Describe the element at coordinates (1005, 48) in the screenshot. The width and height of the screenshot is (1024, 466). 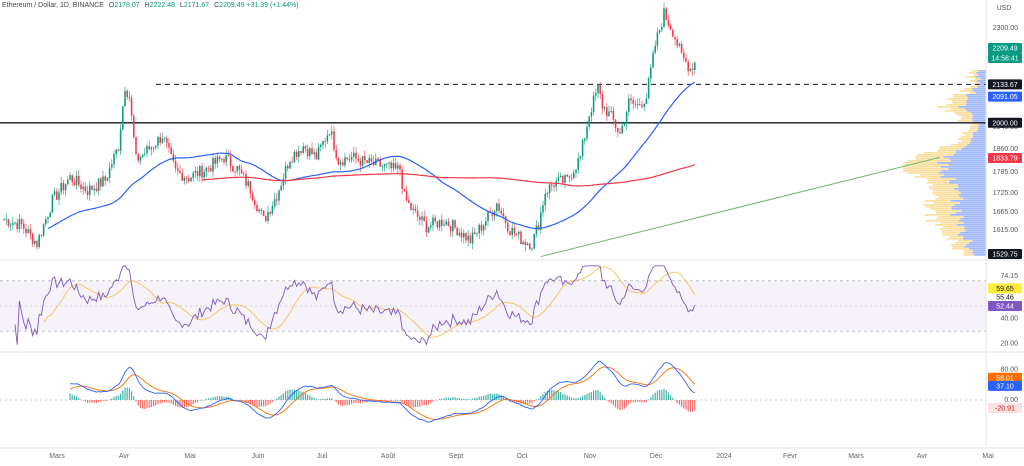
I see `last-price-tag-bg` at that location.